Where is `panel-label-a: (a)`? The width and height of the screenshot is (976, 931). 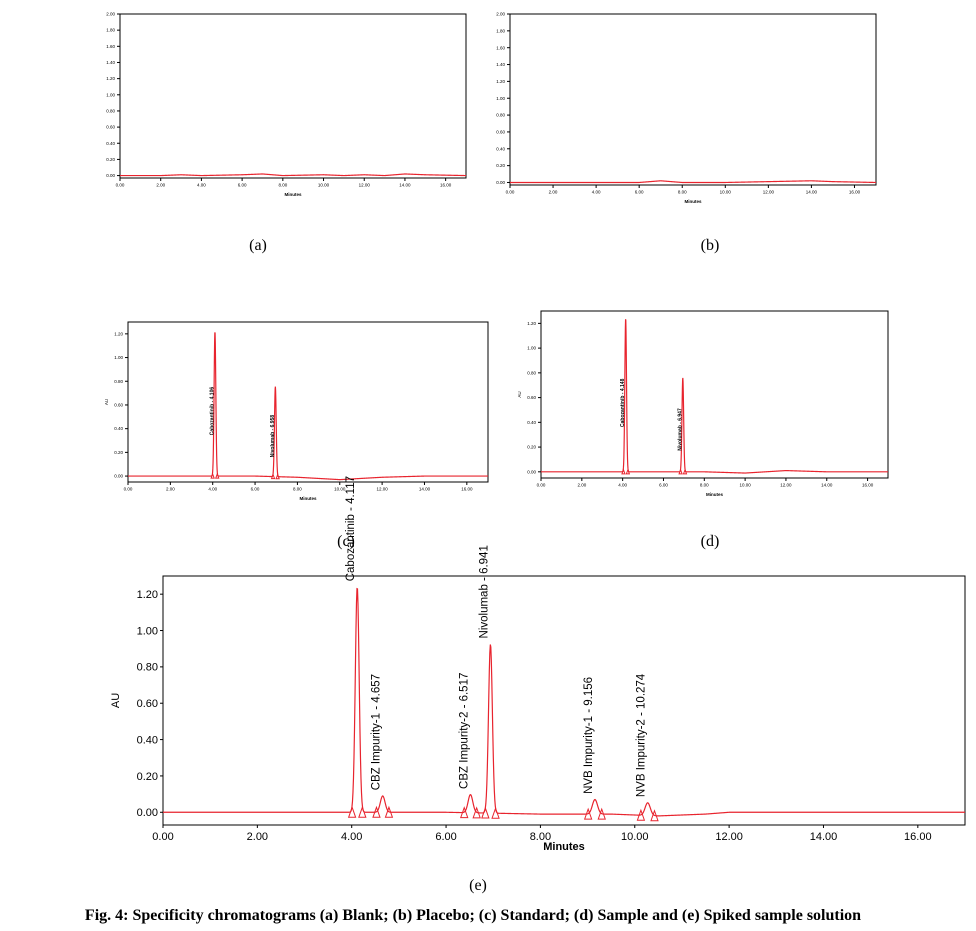
panel-label-a: (a) is located at coordinates (258, 245).